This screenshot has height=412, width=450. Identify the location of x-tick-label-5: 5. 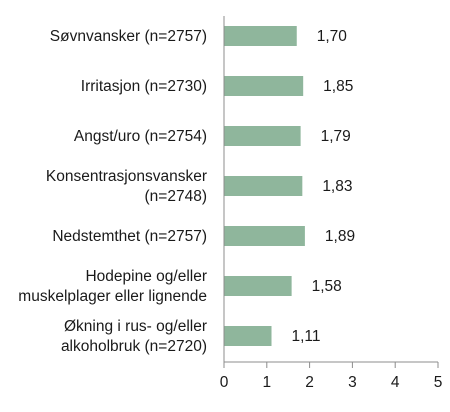
(438, 382).